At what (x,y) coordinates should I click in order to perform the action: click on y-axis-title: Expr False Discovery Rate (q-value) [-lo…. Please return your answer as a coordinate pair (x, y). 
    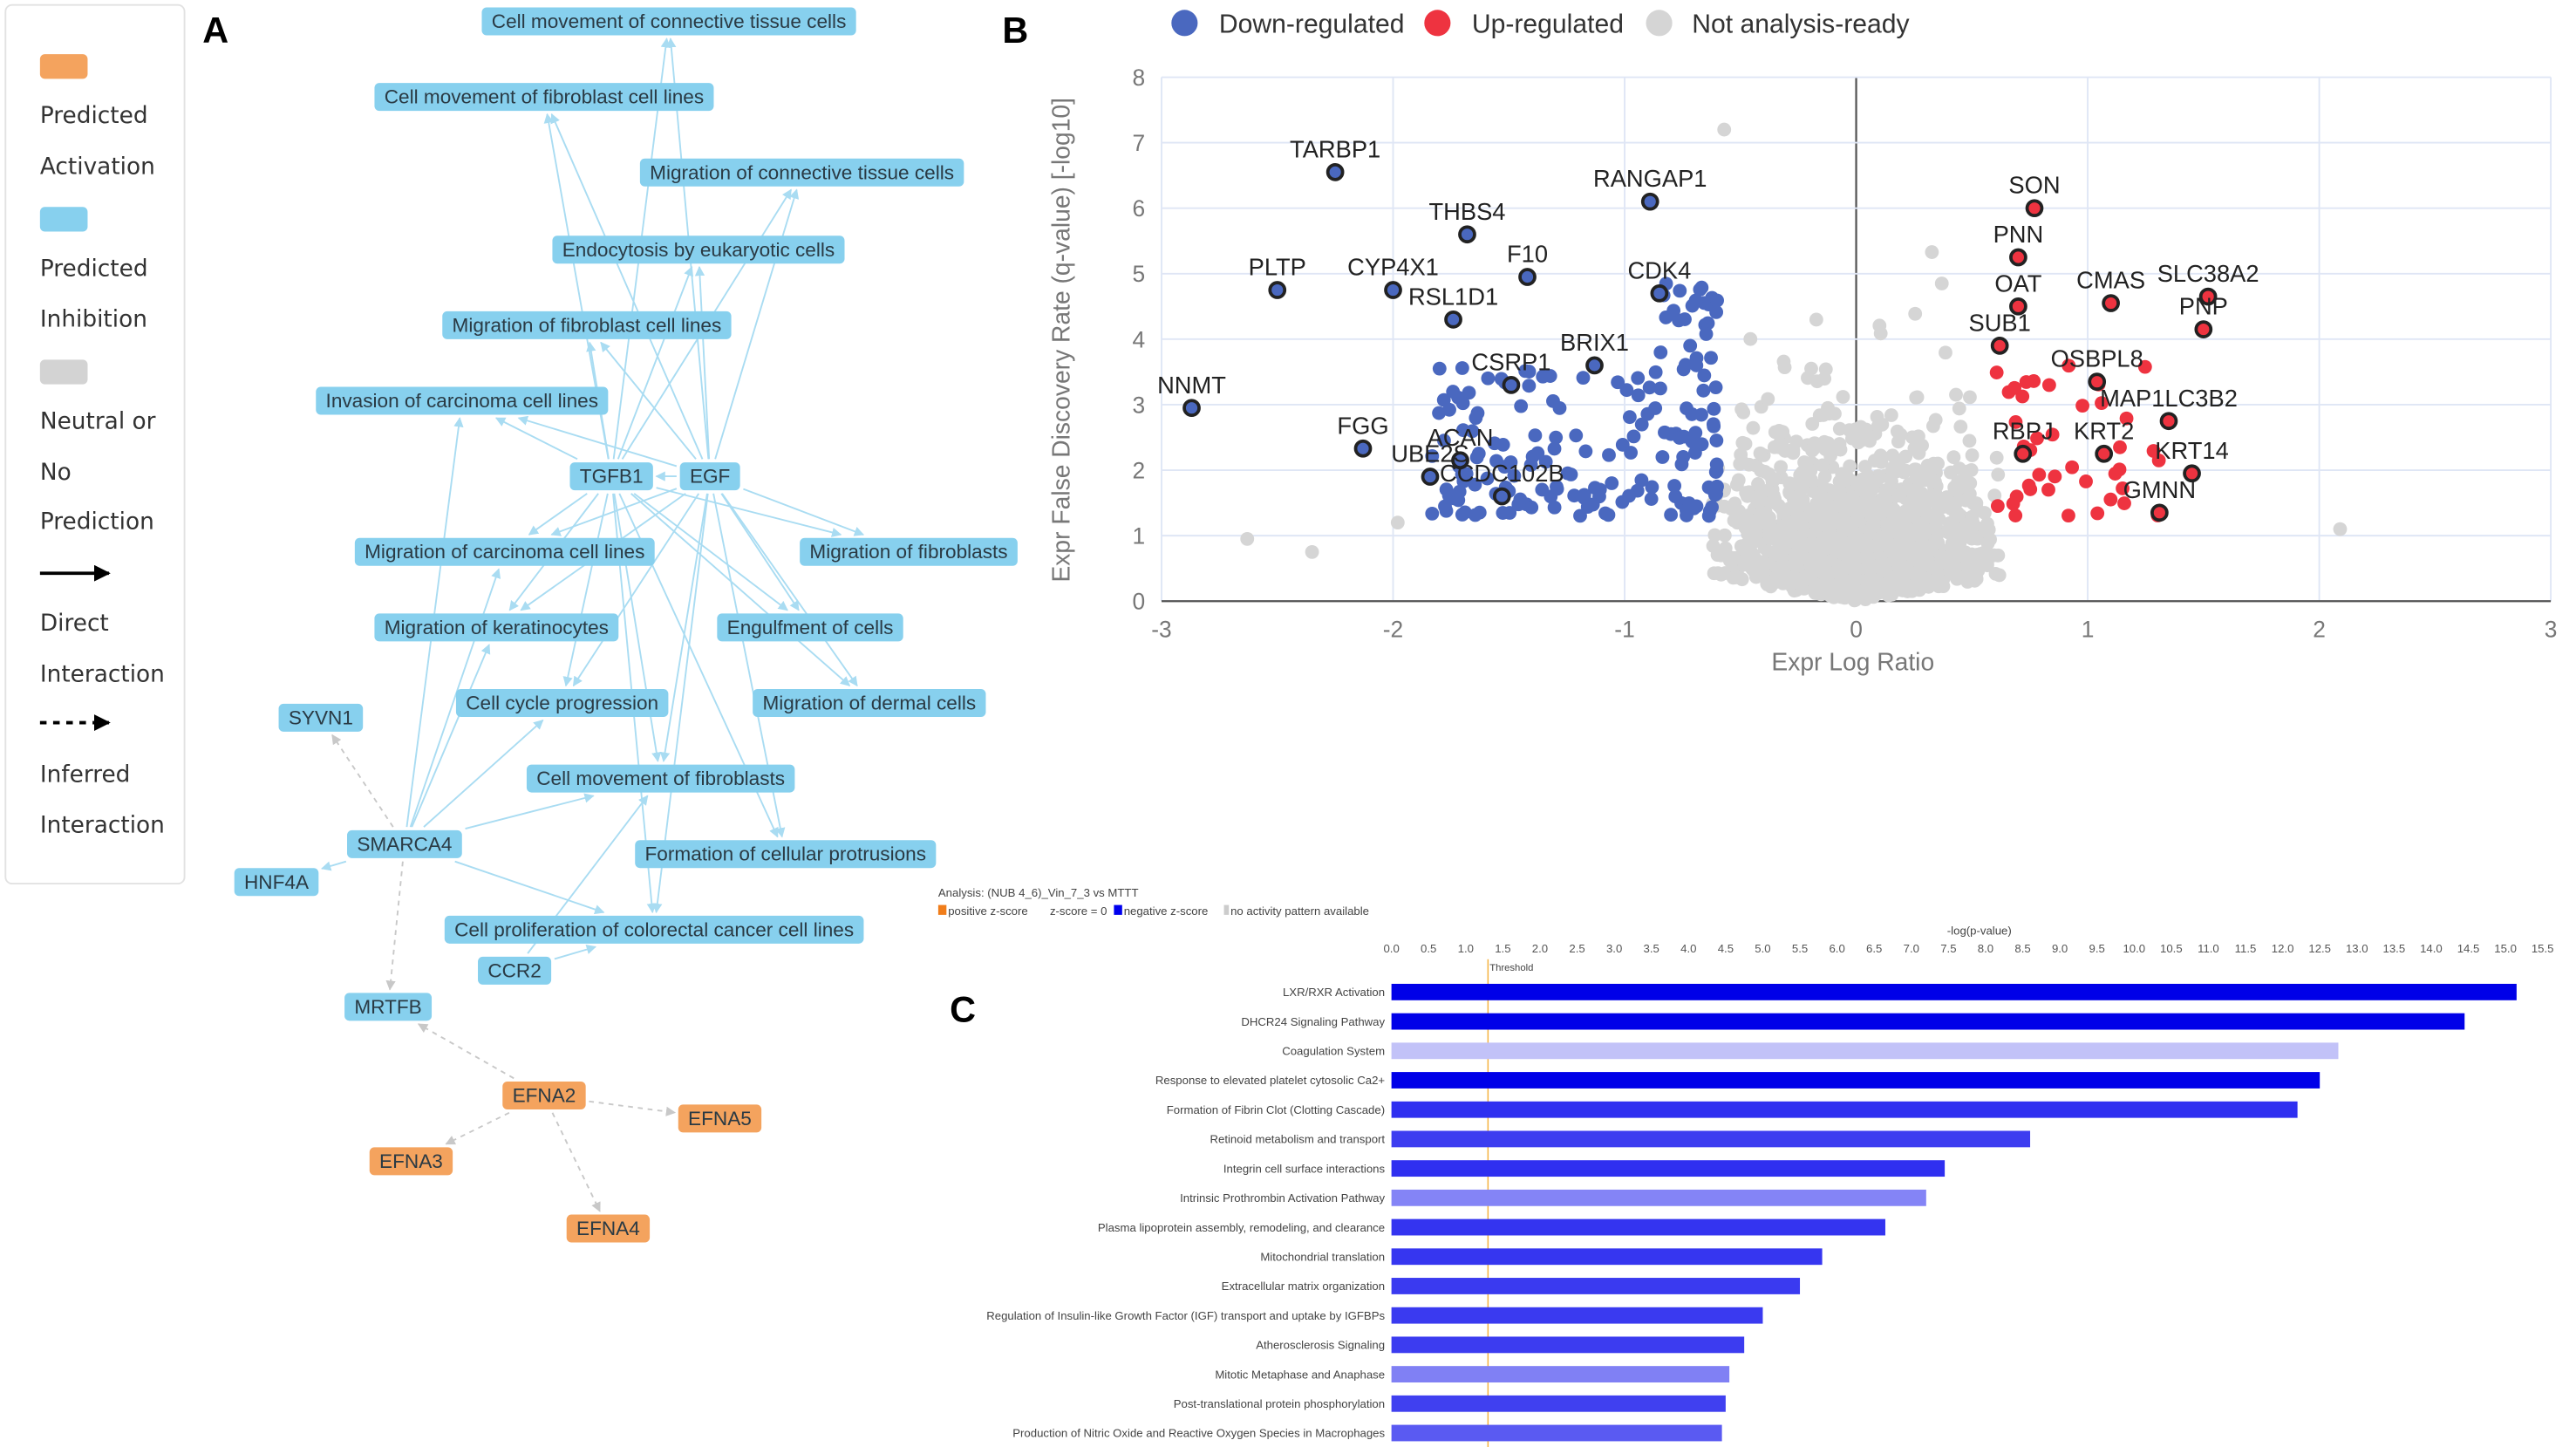
    Looking at the image, I should click on (1061, 340).